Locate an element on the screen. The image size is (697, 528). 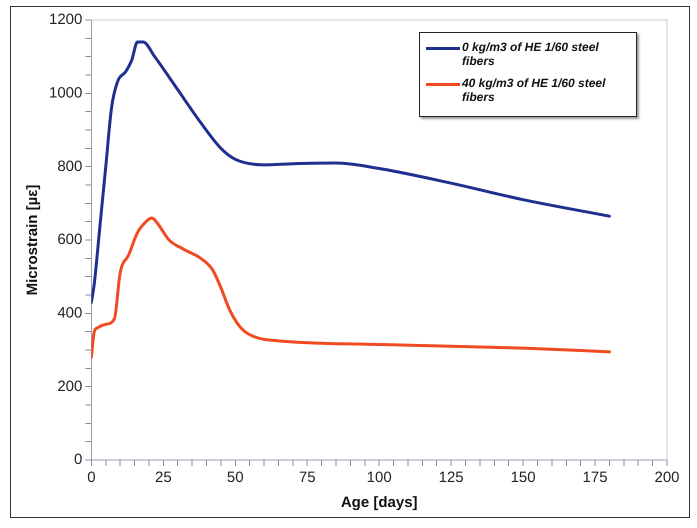
x-tick-label: 125 is located at coordinates (451, 477).